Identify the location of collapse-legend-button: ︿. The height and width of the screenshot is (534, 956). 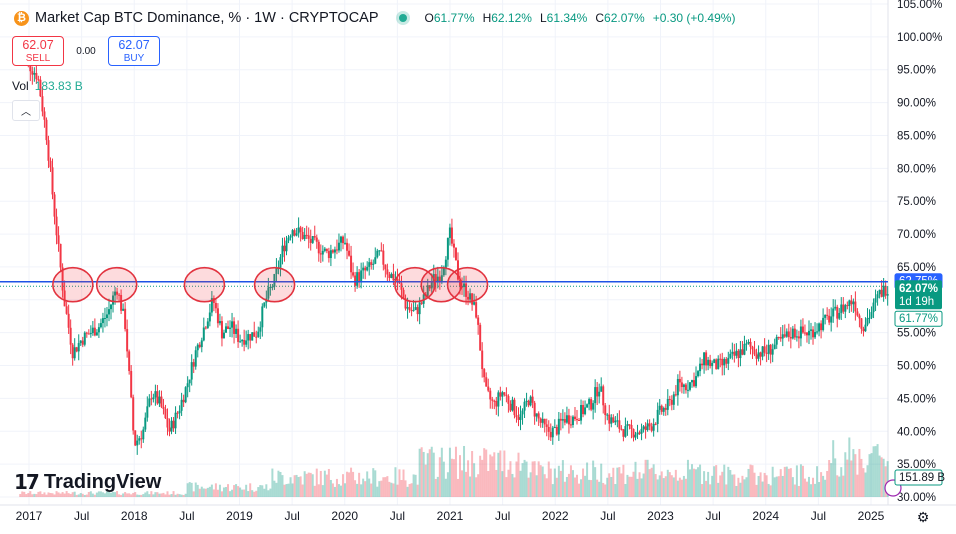
(26, 110).